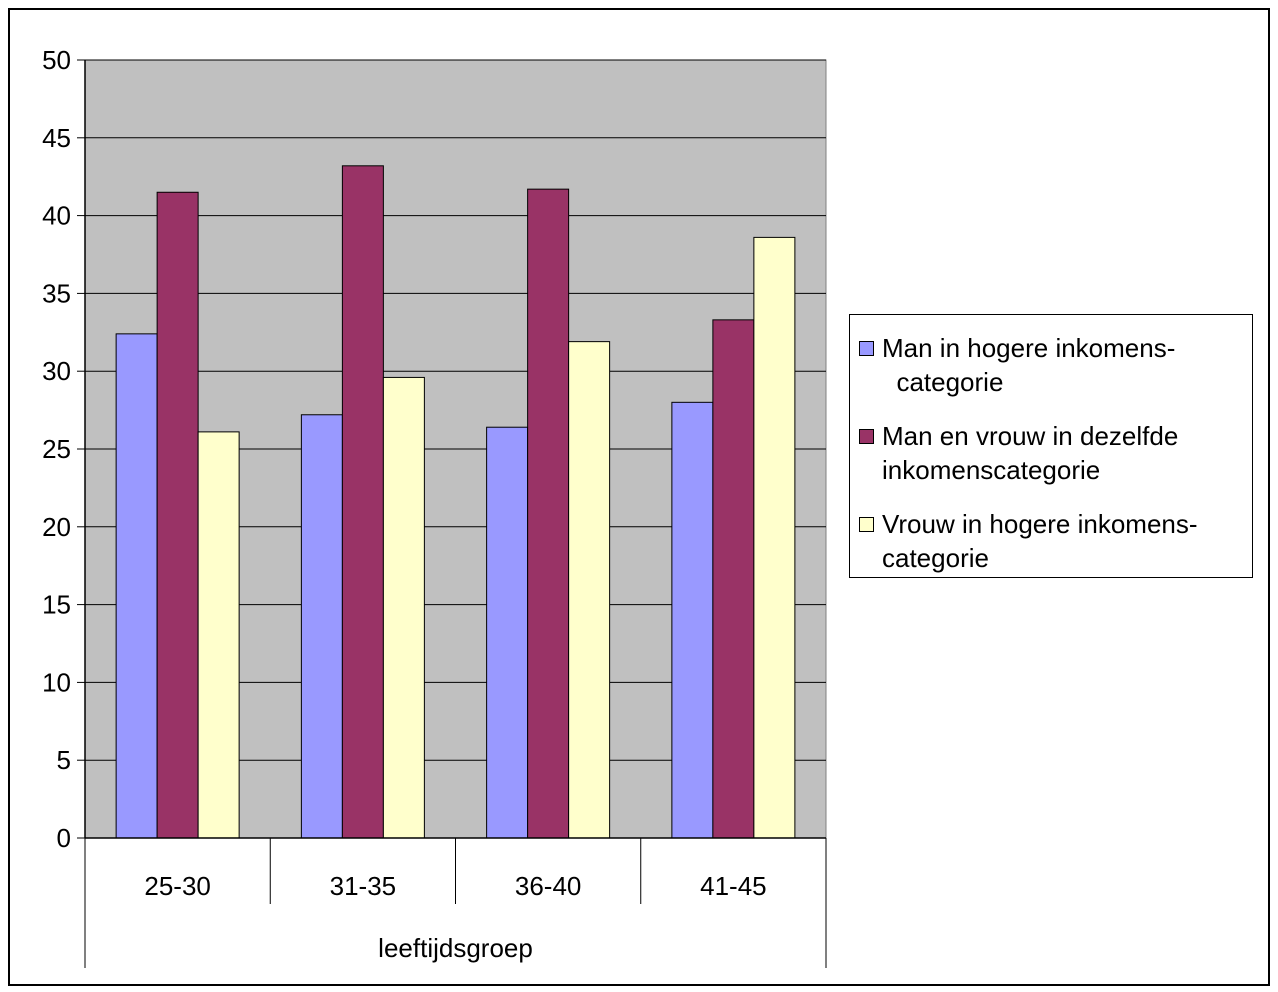 The width and height of the screenshot is (1278, 992). Describe the element at coordinates (56, 371) in the screenshot. I see `y-tick-label: 30` at that location.